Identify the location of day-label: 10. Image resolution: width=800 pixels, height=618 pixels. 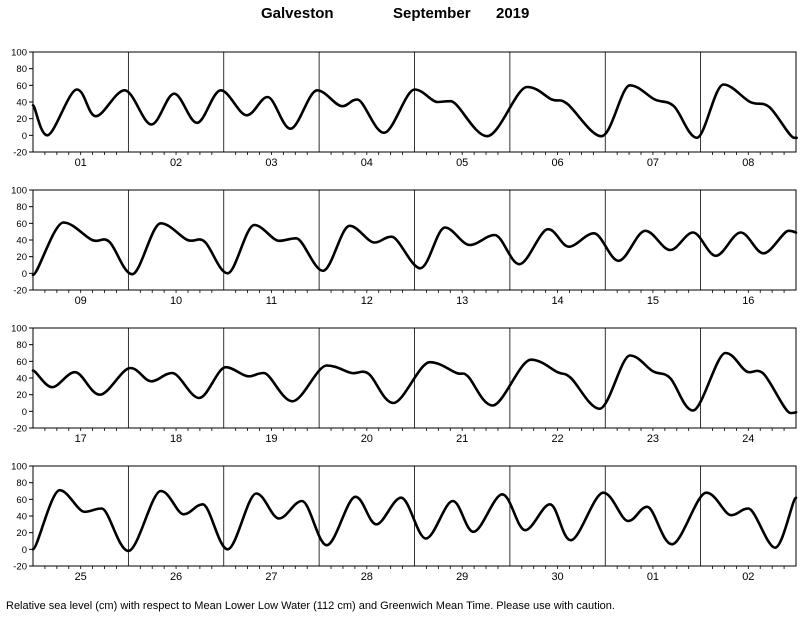
(176, 301).